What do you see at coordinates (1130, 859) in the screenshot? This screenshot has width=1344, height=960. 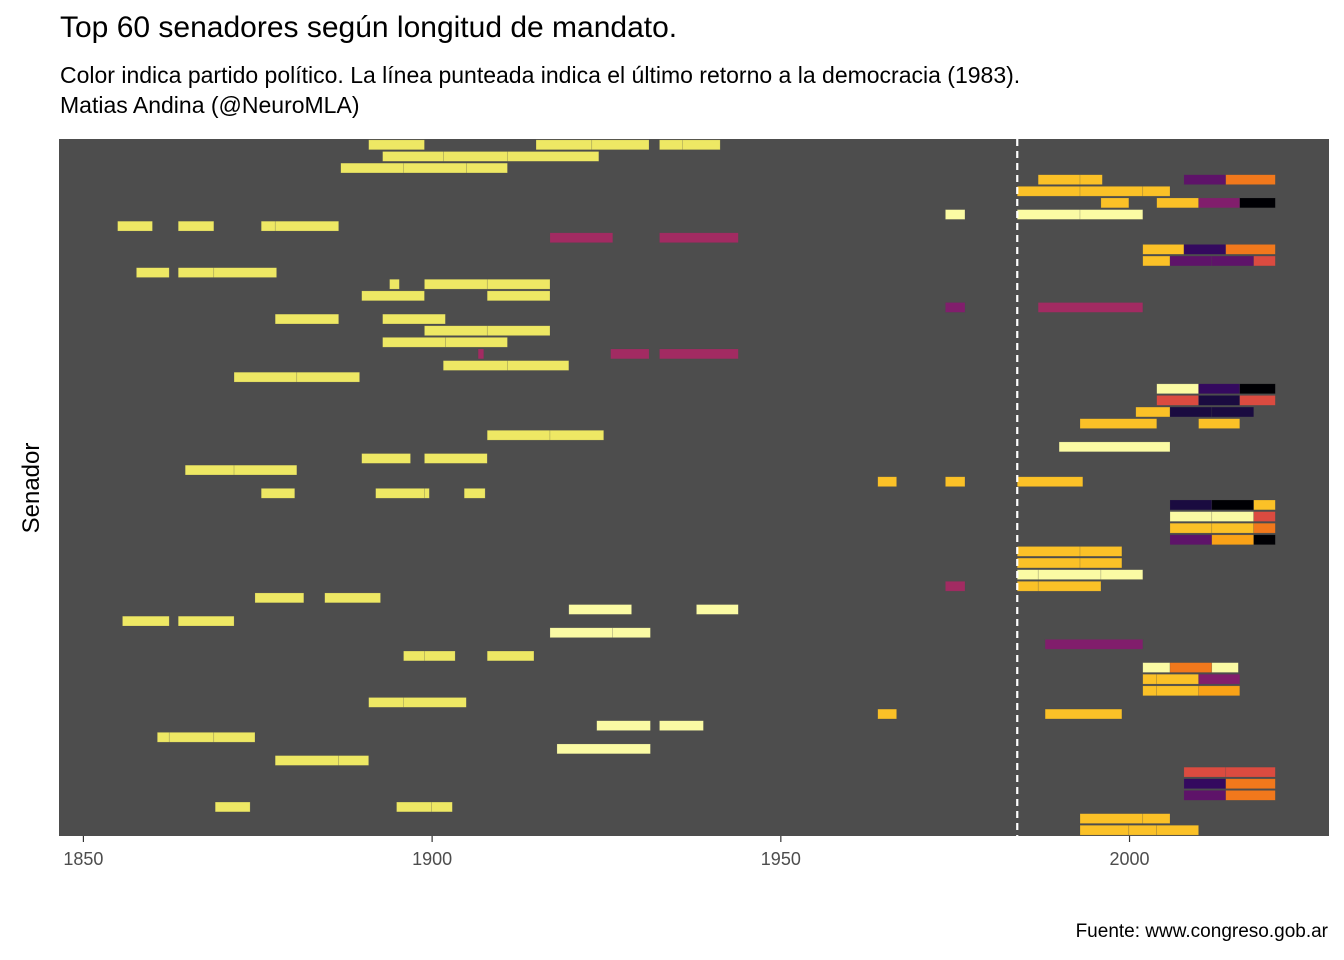 I see `x-tick-label: 2000` at bounding box center [1130, 859].